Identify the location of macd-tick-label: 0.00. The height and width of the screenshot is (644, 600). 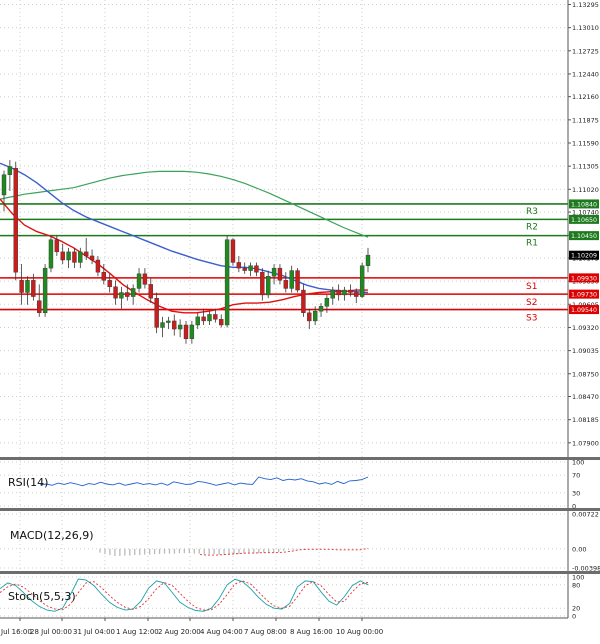
(579, 549).